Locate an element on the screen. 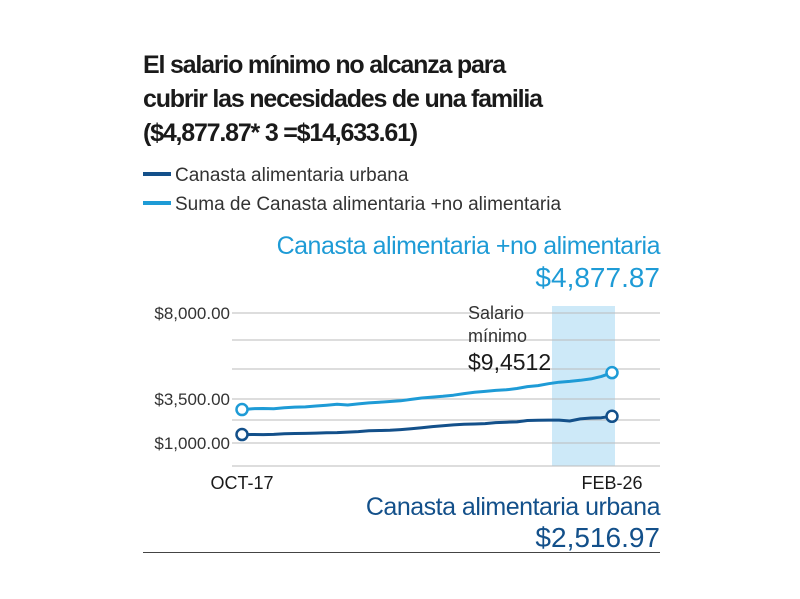  callout-bottom-label: Canasta alimentaria urbana is located at coordinates (513, 507).